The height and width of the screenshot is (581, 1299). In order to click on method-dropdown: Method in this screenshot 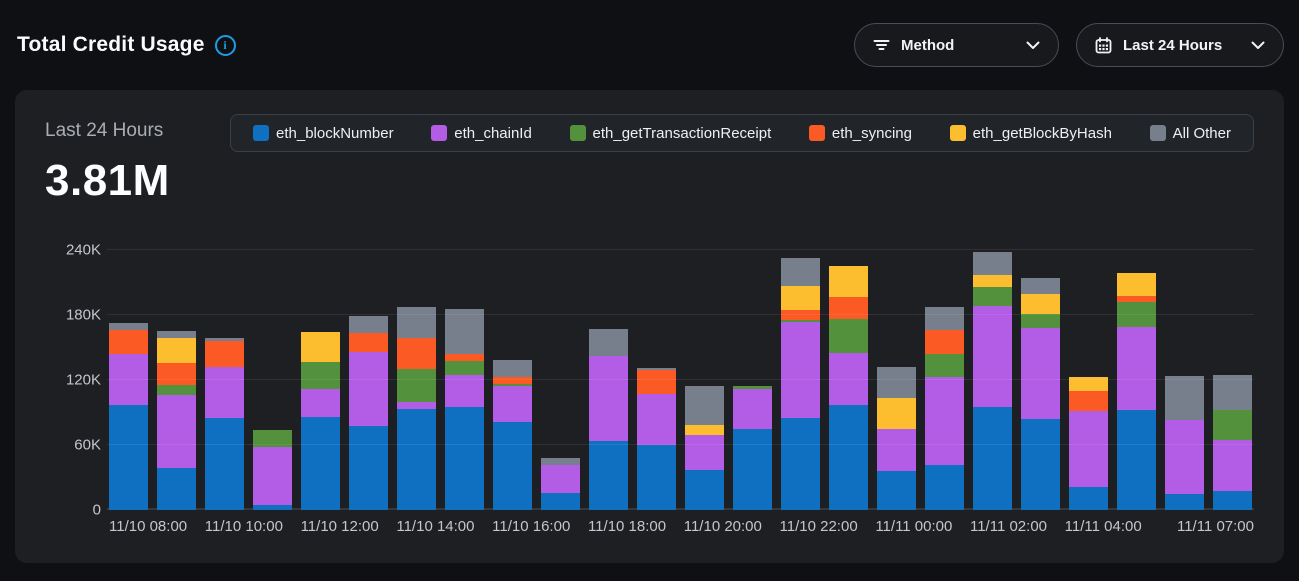, I will do `click(956, 45)`.